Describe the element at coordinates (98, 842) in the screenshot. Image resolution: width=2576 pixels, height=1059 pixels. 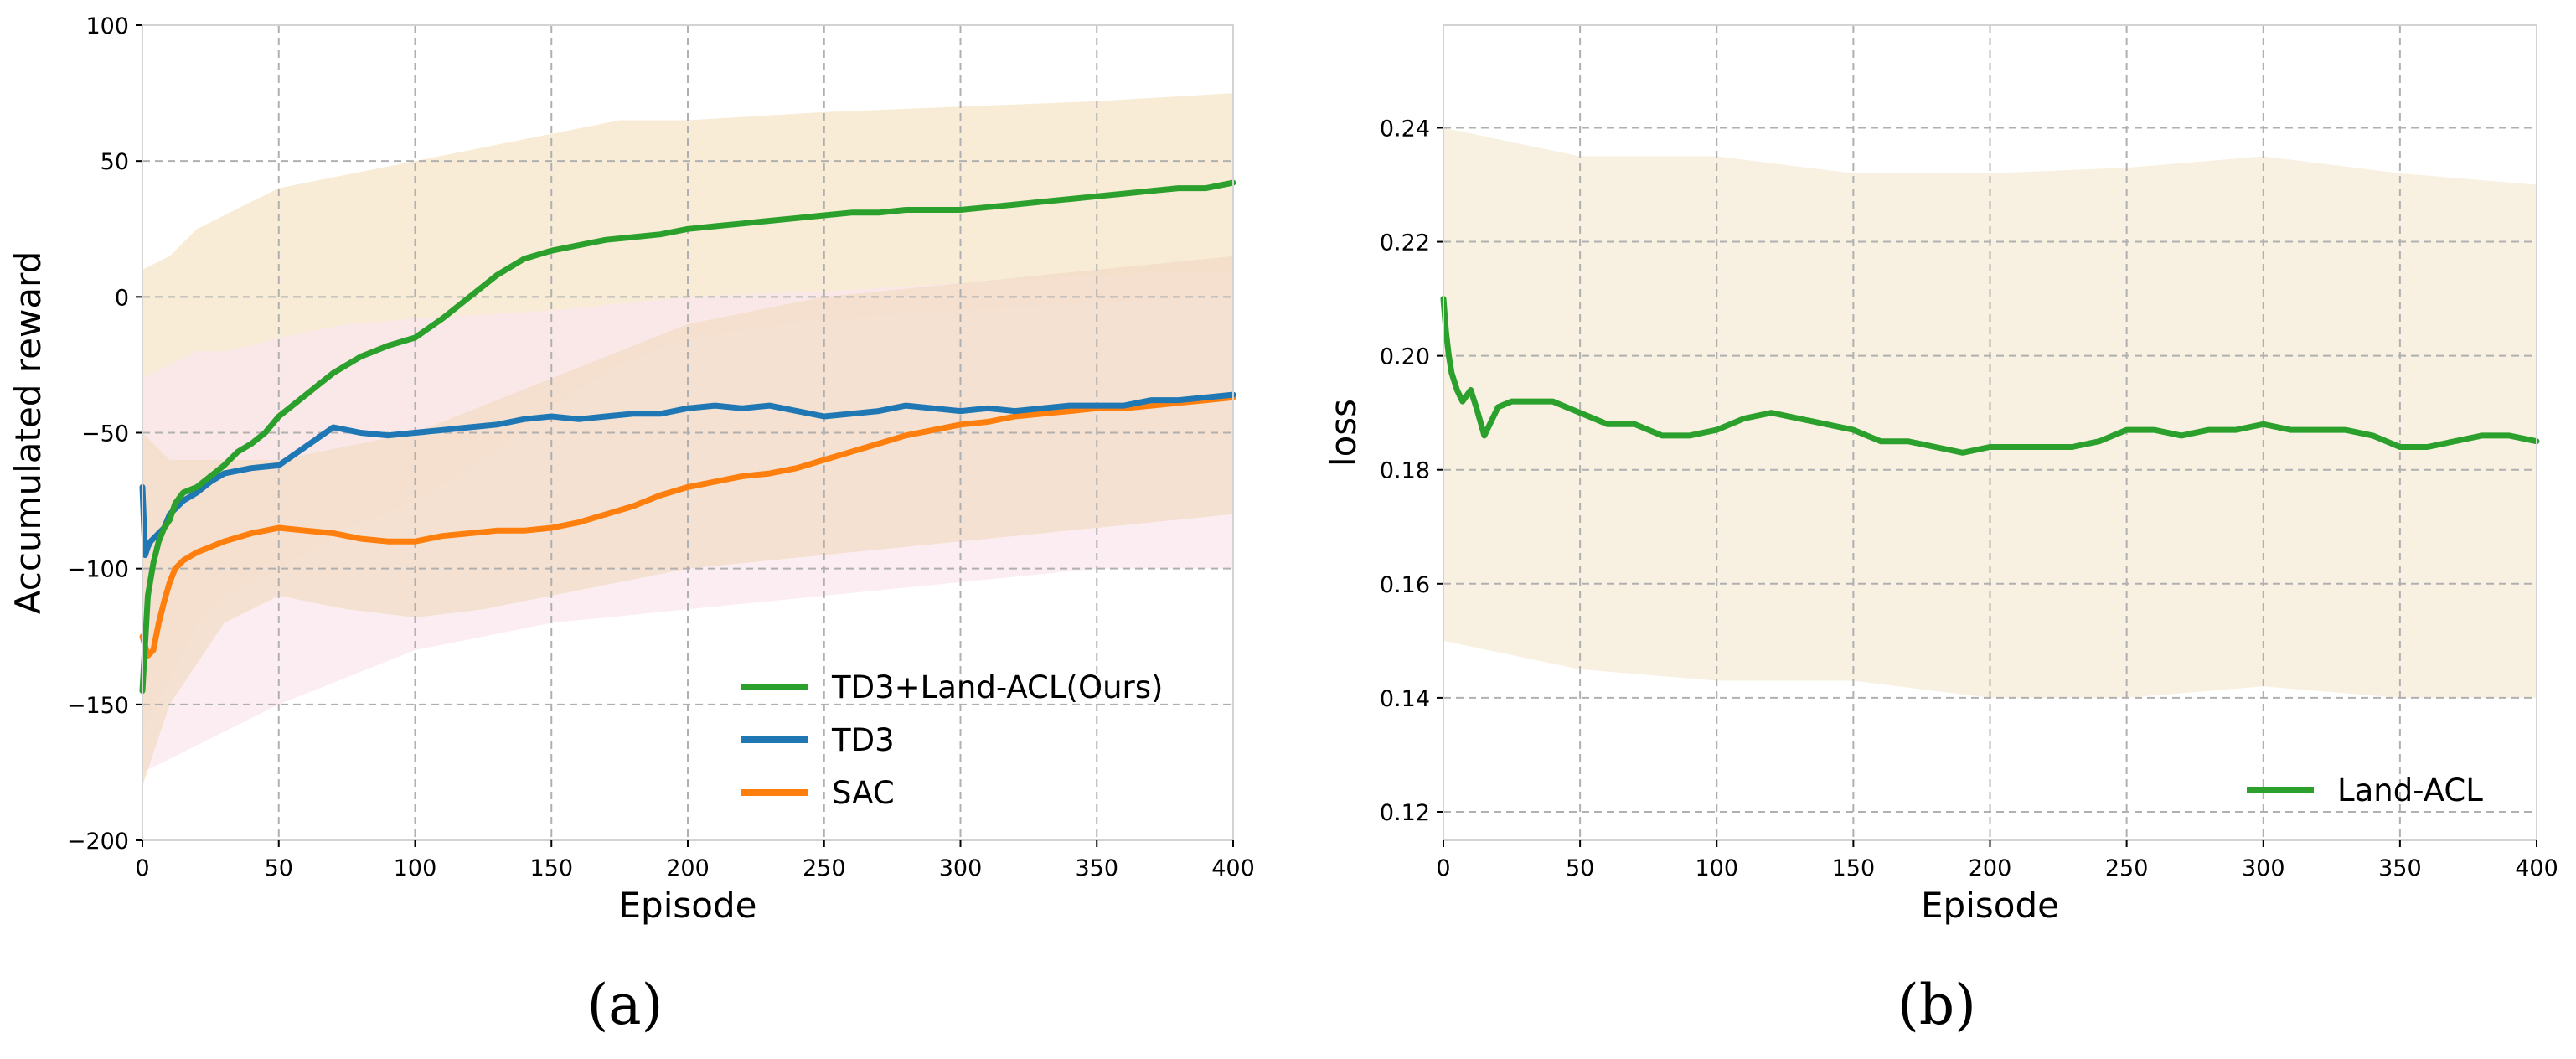
I see `y-tick-label: −200` at that location.